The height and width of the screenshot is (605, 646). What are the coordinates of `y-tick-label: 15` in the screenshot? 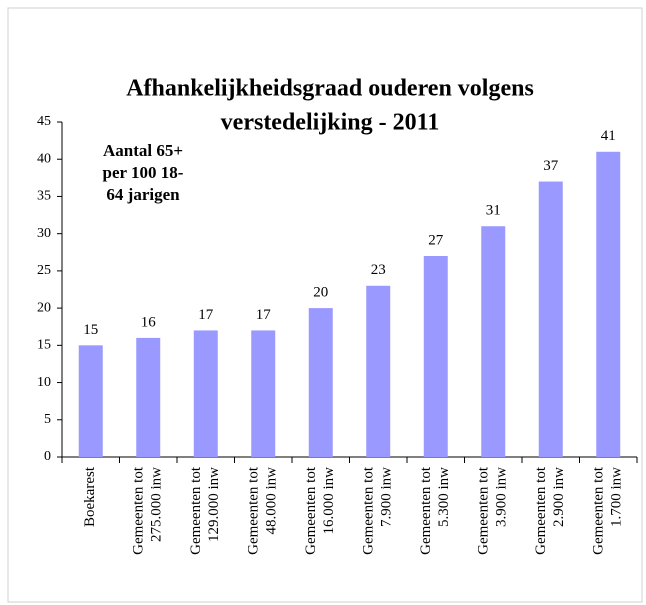 It's located at (44, 345).